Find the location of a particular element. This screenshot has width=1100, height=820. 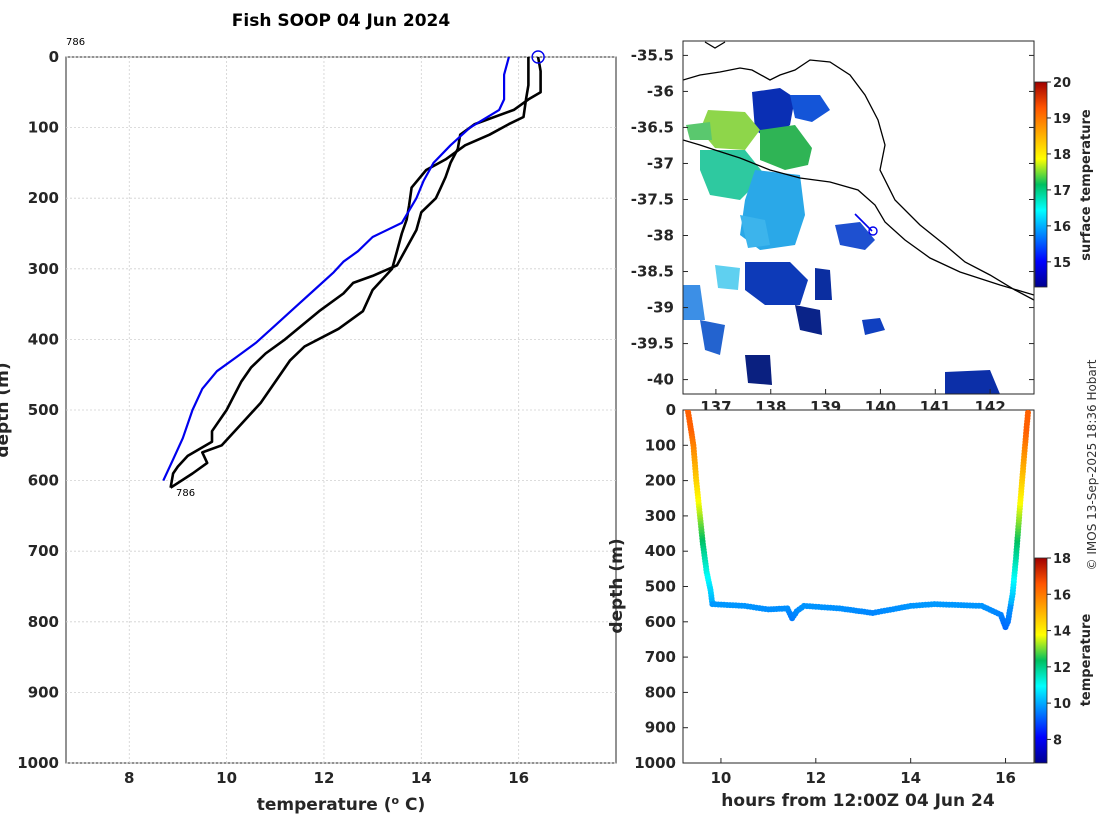

hours-x-tick-label: 14 is located at coordinates (910, 778).